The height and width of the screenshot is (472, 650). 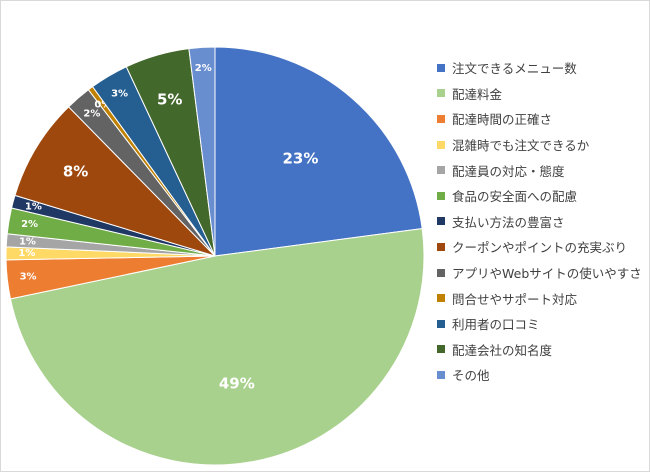 I want to click on legend-item: 配達会社の知名度, so click(x=543, y=350).